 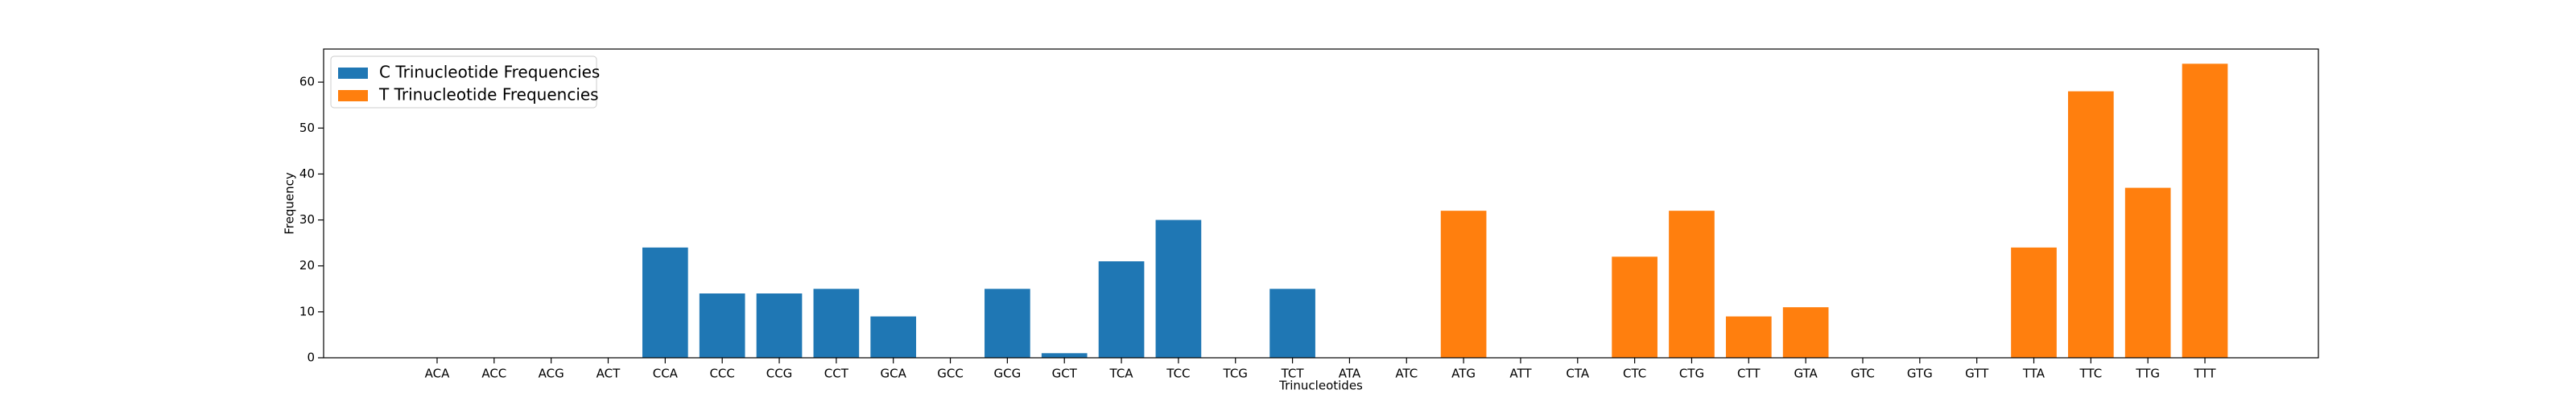 What do you see at coordinates (437, 374) in the screenshot?
I see `x-tick-label: ACA` at bounding box center [437, 374].